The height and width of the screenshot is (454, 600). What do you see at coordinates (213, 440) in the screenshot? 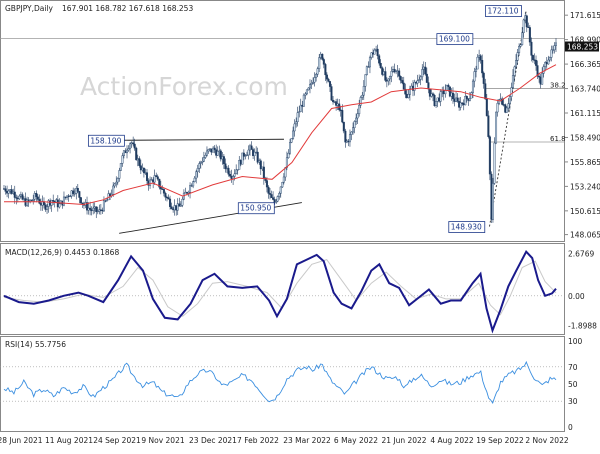
I see `x-axis-label: 23 Dec 2021` at bounding box center [213, 440].